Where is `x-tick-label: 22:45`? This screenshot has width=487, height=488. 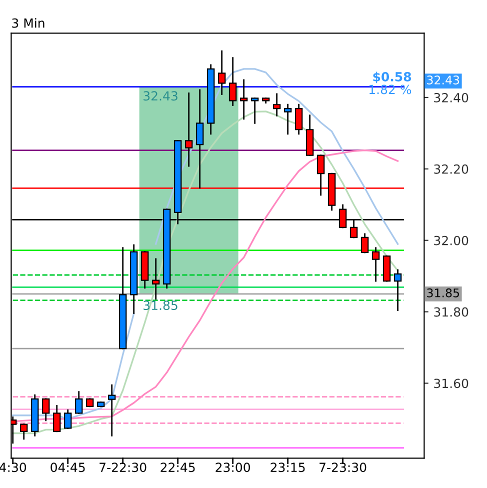
x-tick-label: 22:45 is located at coordinates (177, 467).